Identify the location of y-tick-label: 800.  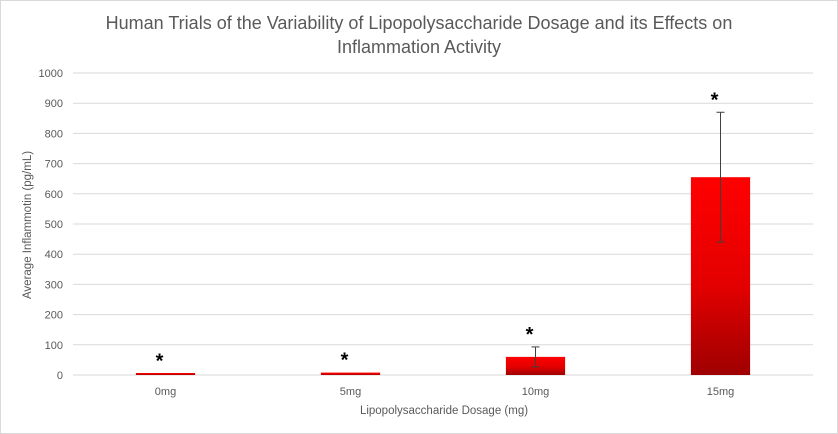
(54, 134).